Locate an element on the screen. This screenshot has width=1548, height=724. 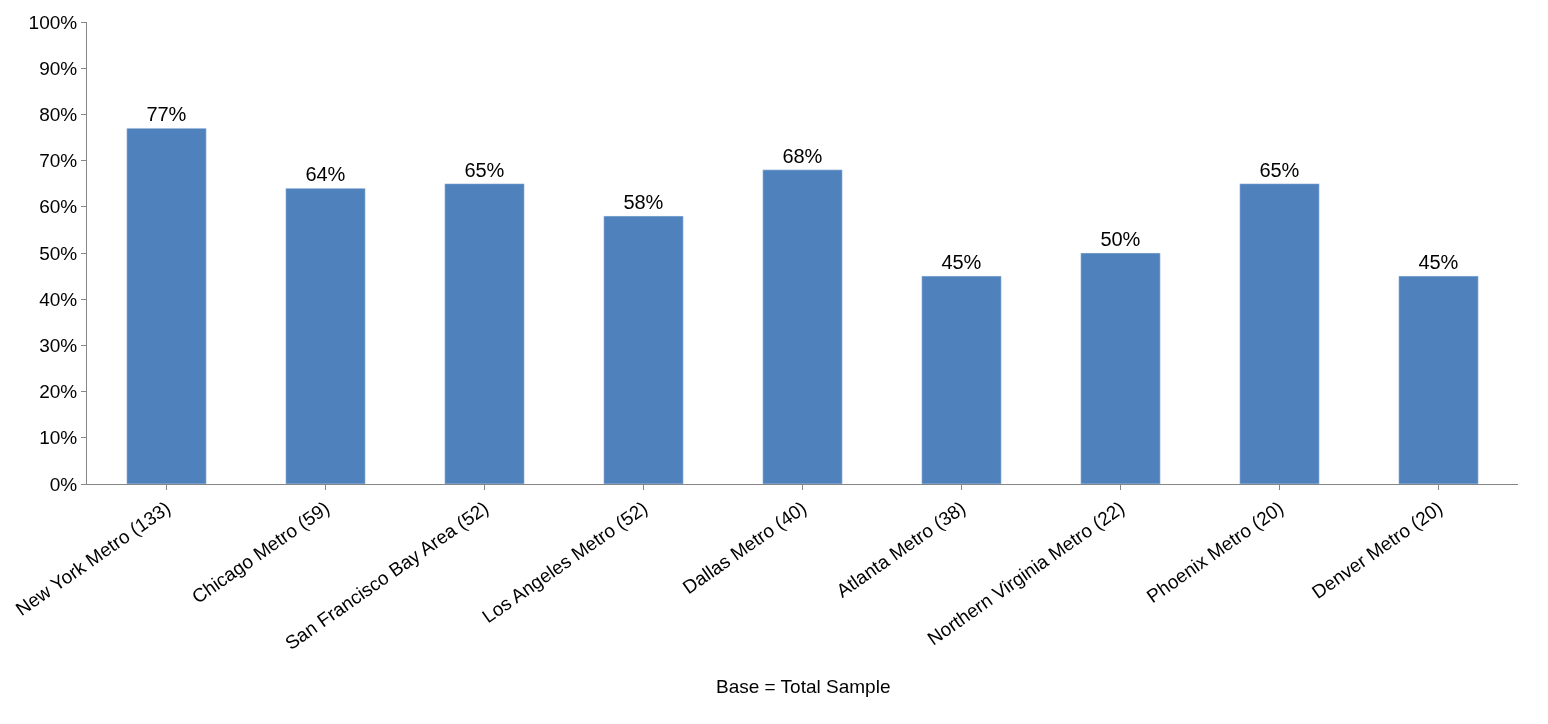
y-tick-label: 90% is located at coordinates (58, 68).